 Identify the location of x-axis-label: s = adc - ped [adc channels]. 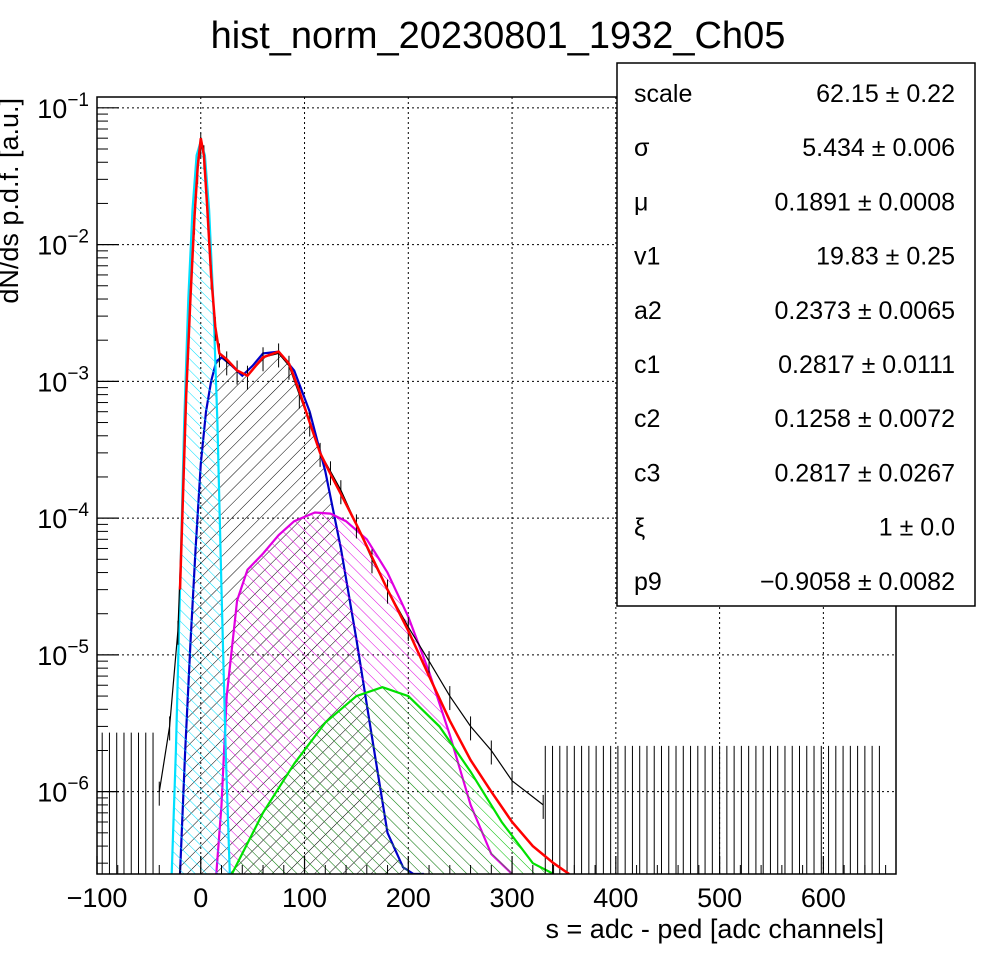
(715, 929).